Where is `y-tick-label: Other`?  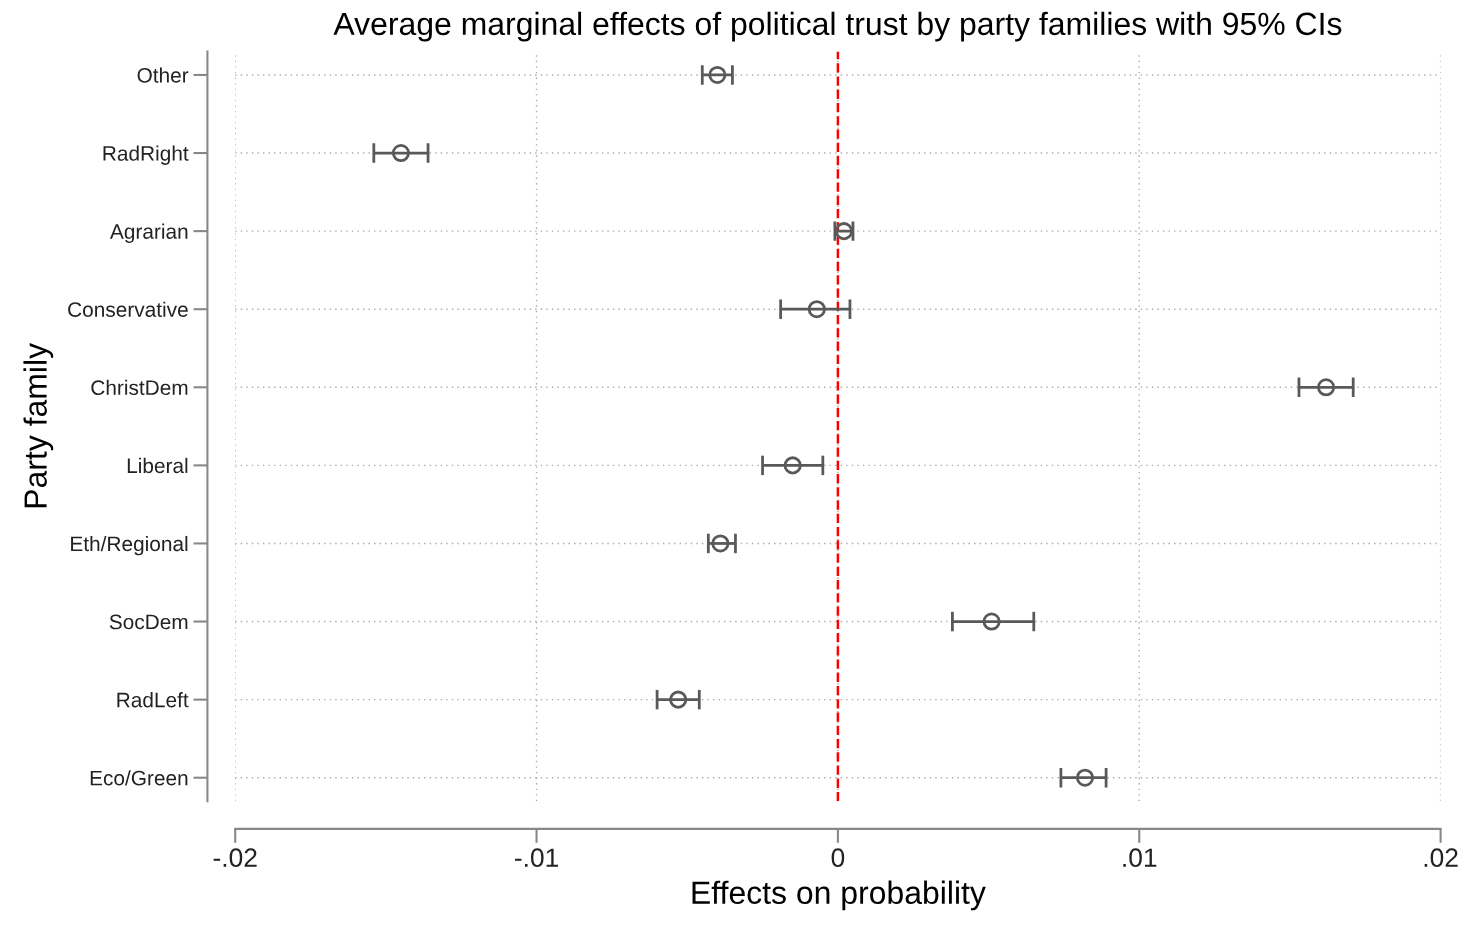
y-tick-label: Other is located at coordinates (163, 75).